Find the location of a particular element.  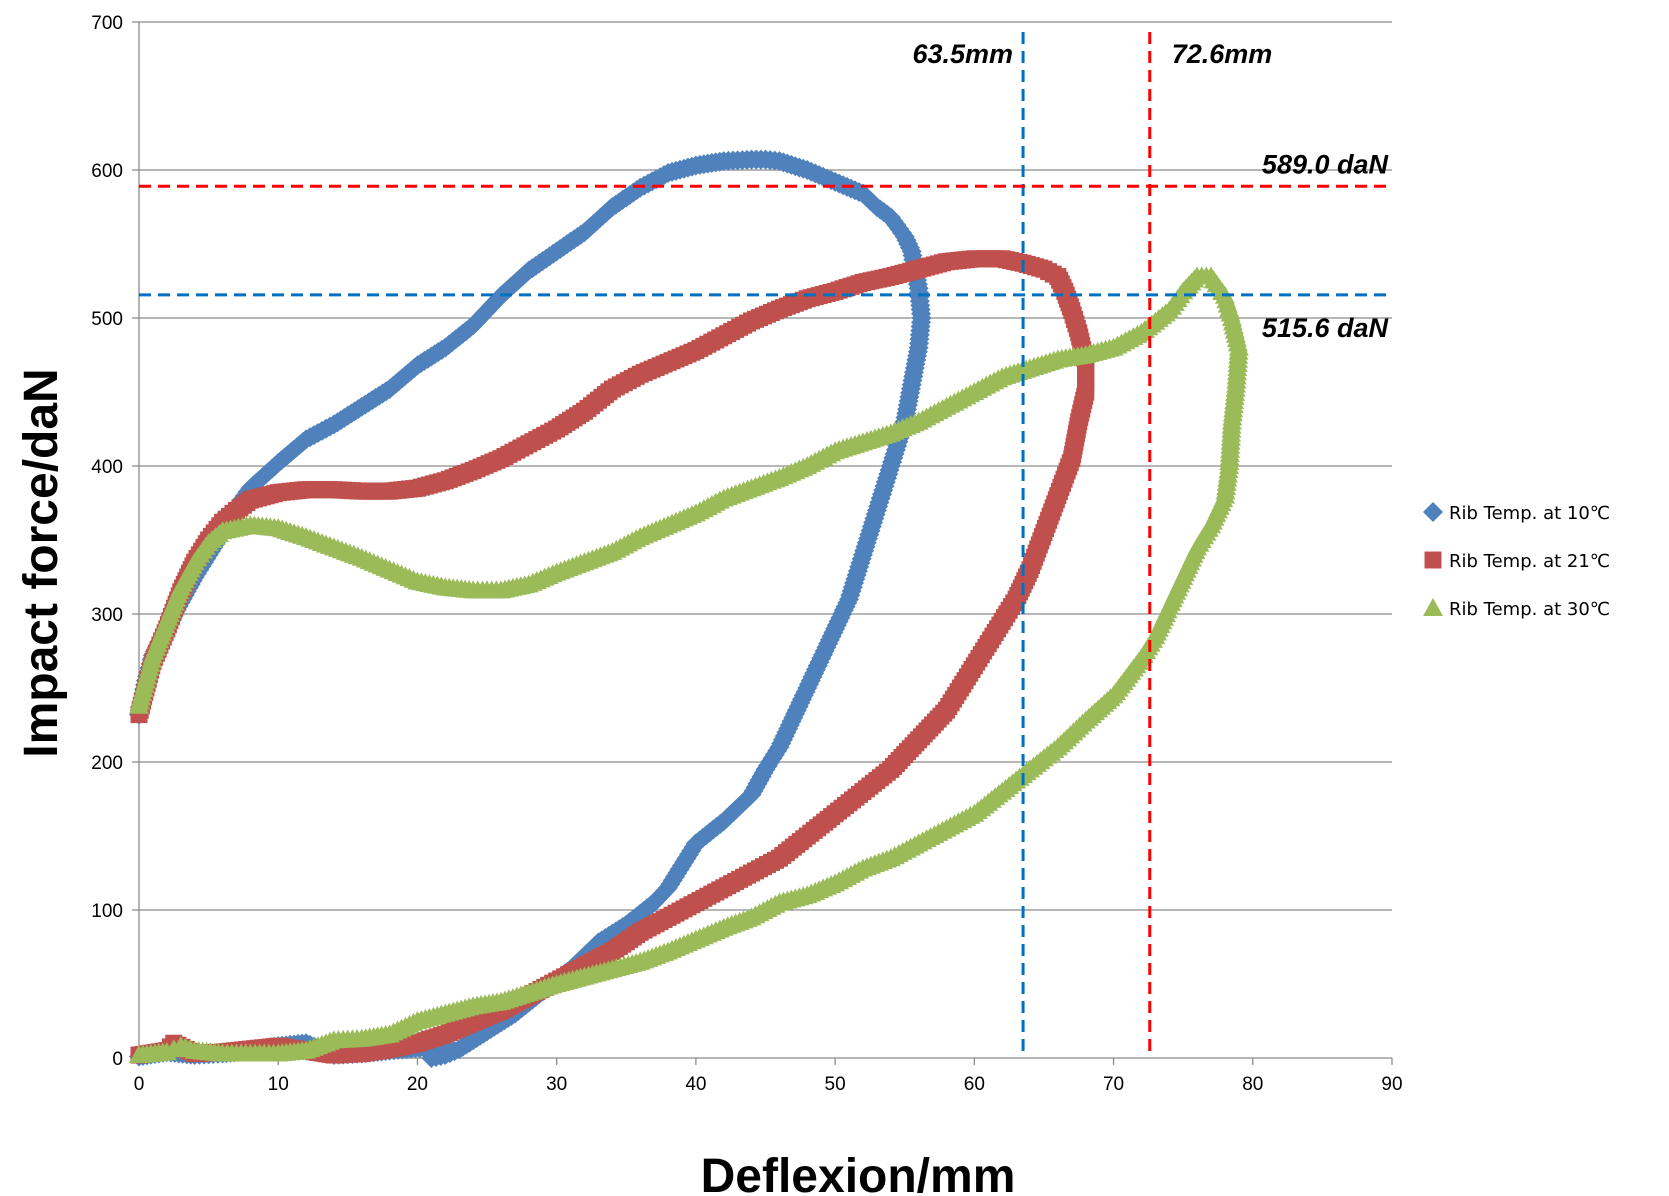

y-tick-label: 700 is located at coordinates (107, 23).